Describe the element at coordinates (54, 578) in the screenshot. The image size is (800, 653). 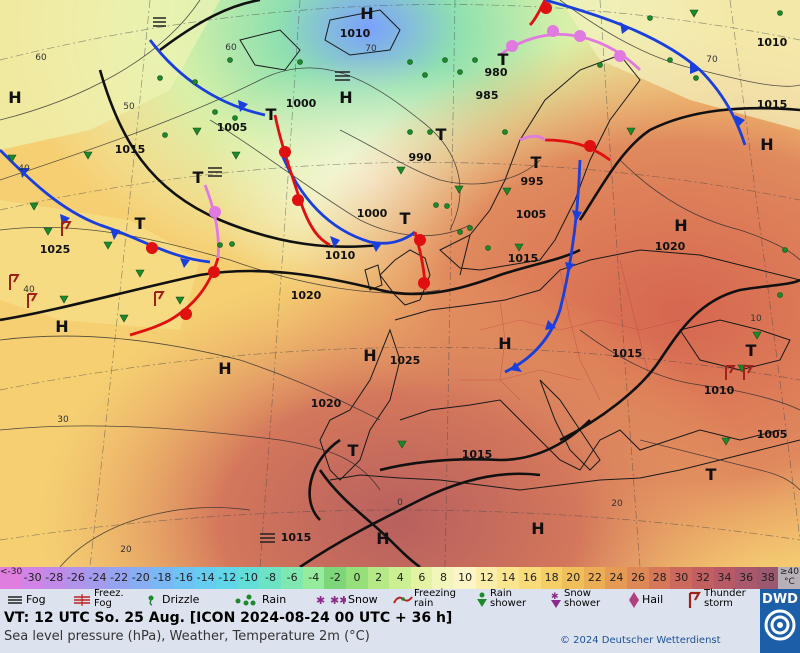
I see `color-scale-cell: -28` at that location.